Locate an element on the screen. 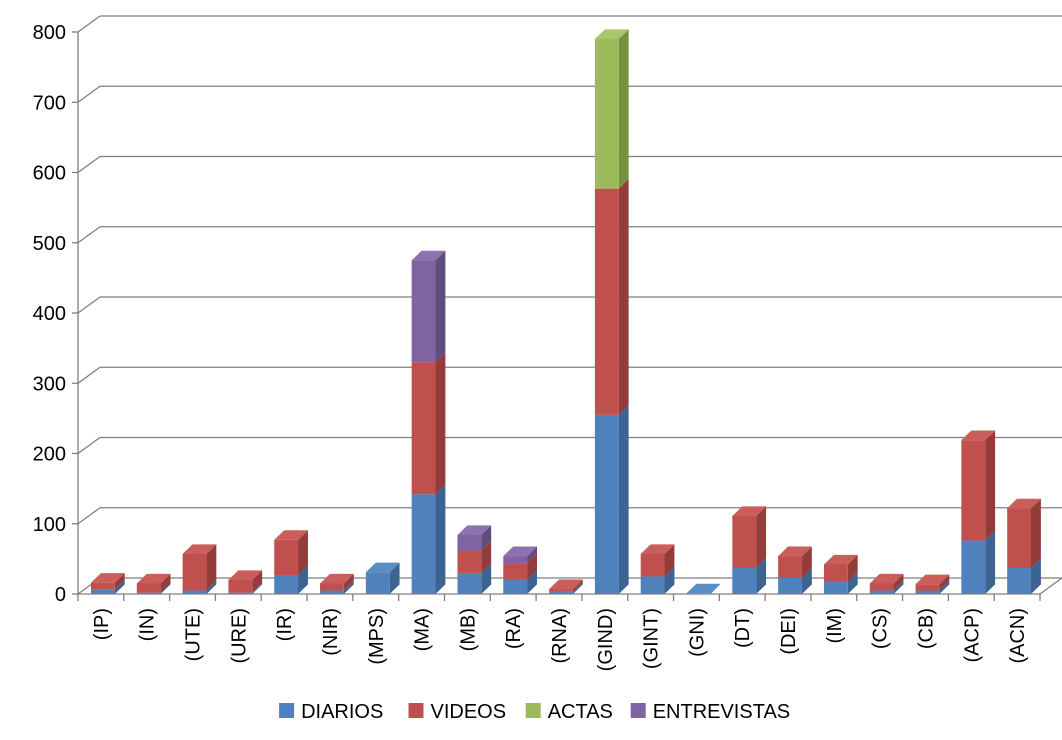  legend: DIARIOS VIDEOS ACTAS ENTREVISTAS is located at coordinates (534, 712).